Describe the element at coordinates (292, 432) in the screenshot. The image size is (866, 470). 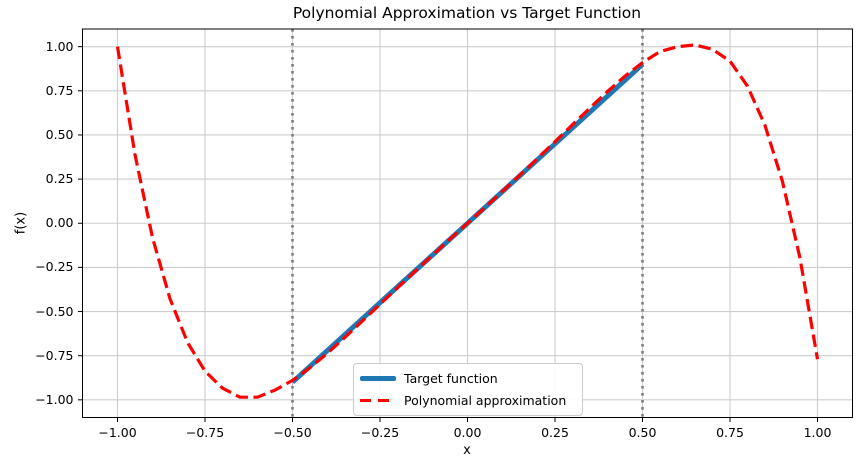
I see `x-tick-label: −0.50` at that location.